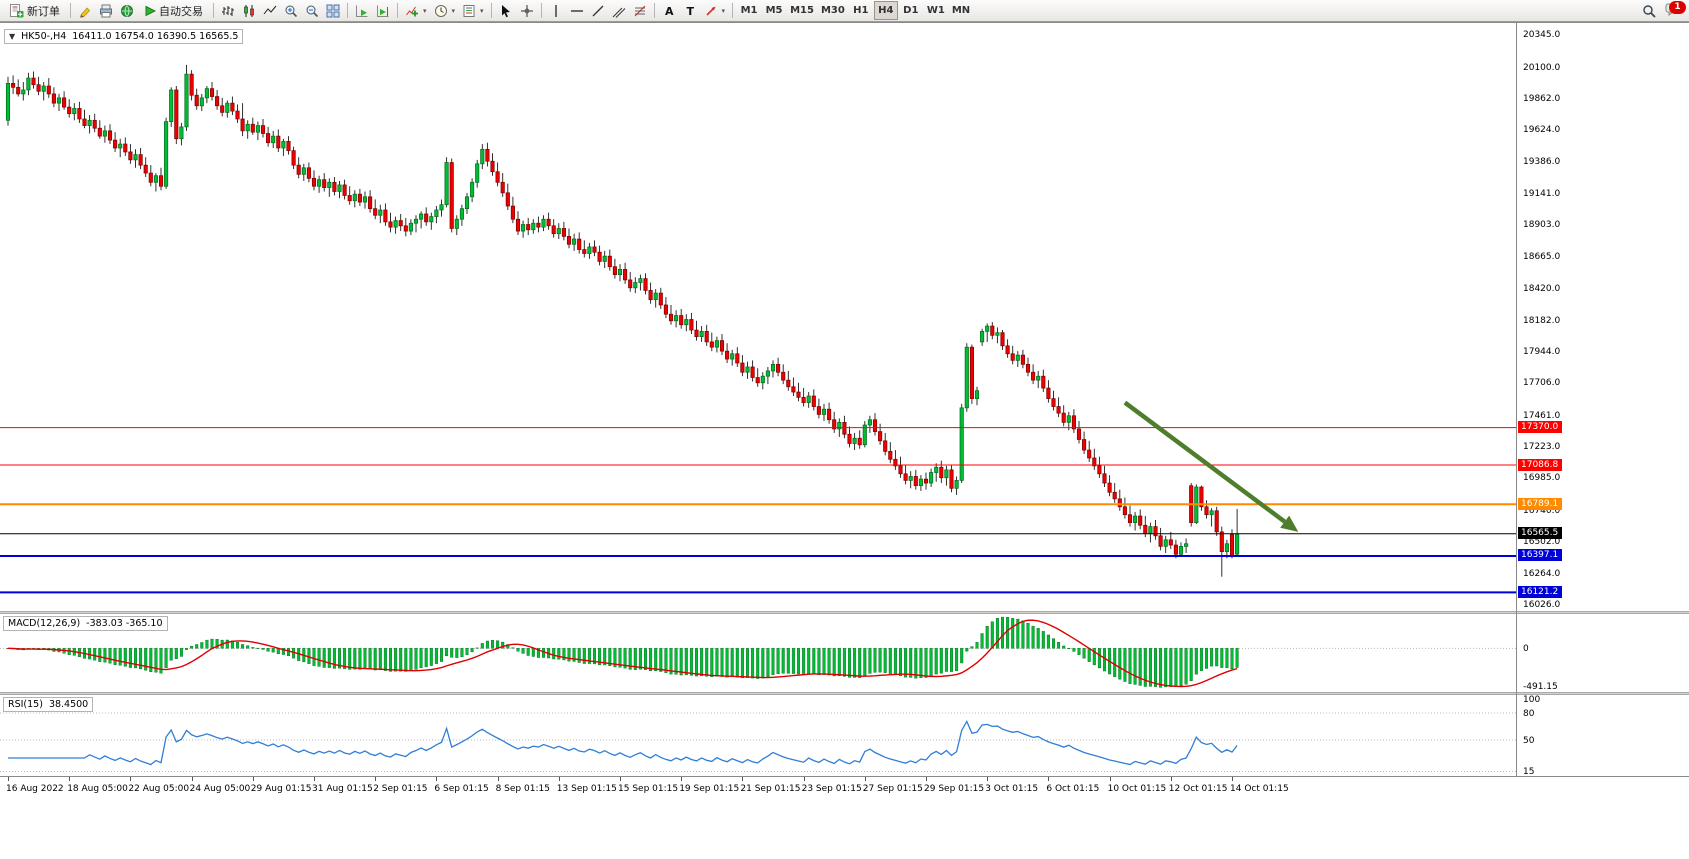  Describe the element at coordinates (16, 10) in the screenshot. I see `new-order-icon` at that location.